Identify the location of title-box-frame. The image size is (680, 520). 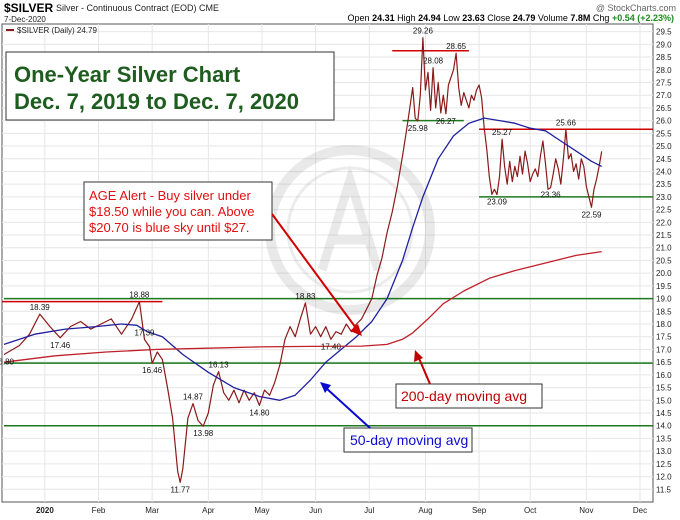
(170, 86).